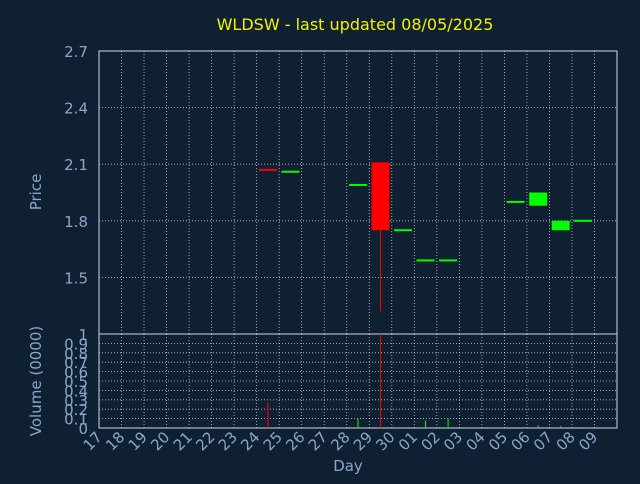  What do you see at coordinates (76, 420) in the screenshot?
I see `volume-tick-label: 0.1` at bounding box center [76, 420].